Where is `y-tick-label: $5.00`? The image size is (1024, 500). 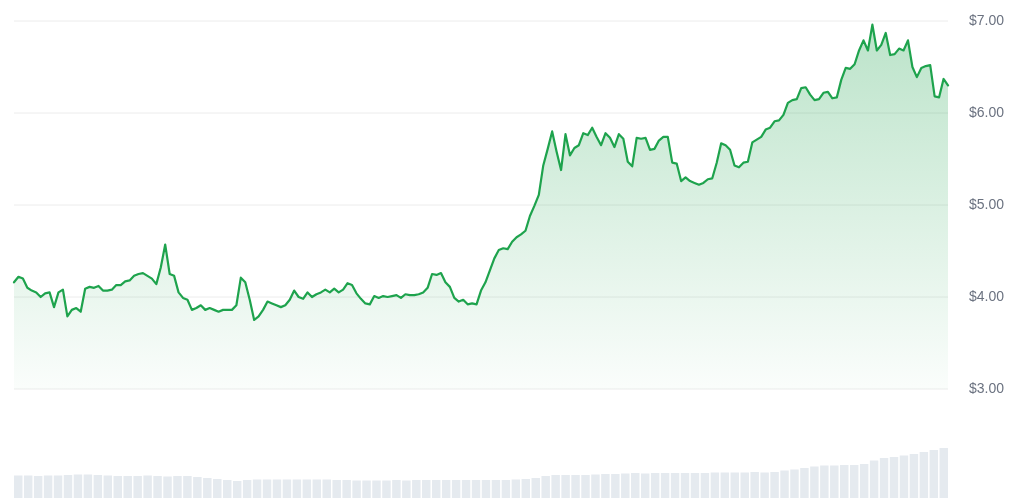
y-tick-label: $5.00 is located at coordinates (986, 203).